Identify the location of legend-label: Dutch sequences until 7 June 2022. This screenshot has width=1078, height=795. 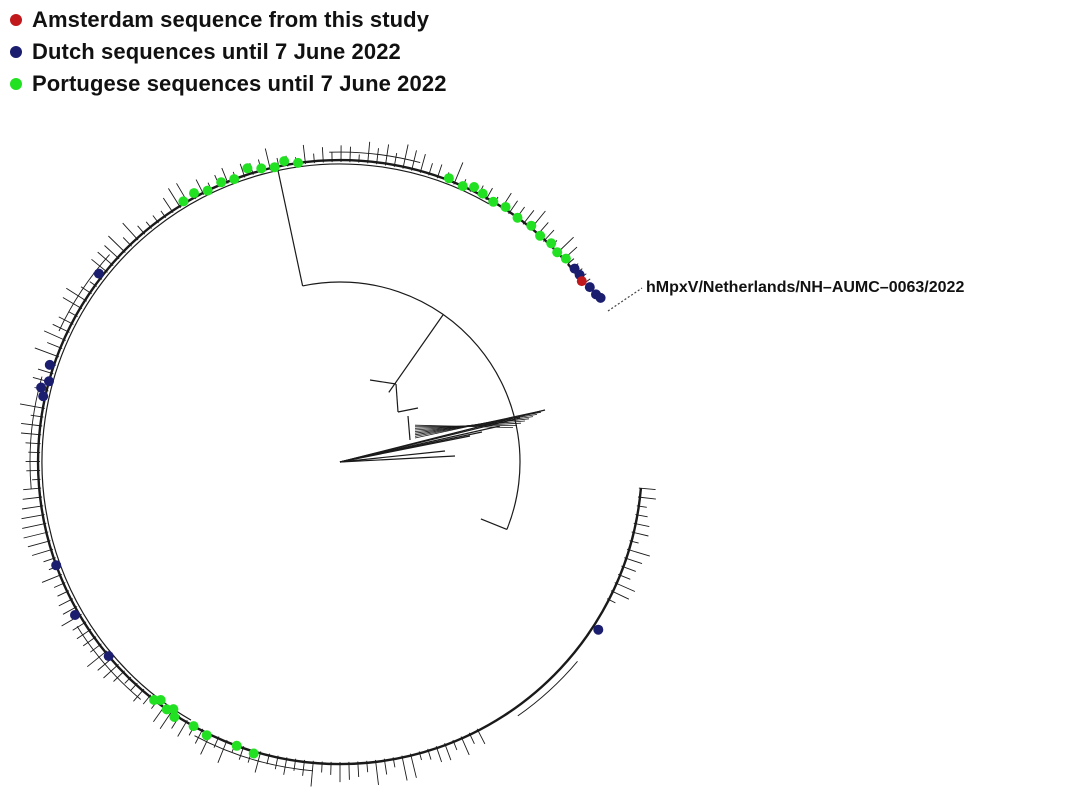
(216, 51).